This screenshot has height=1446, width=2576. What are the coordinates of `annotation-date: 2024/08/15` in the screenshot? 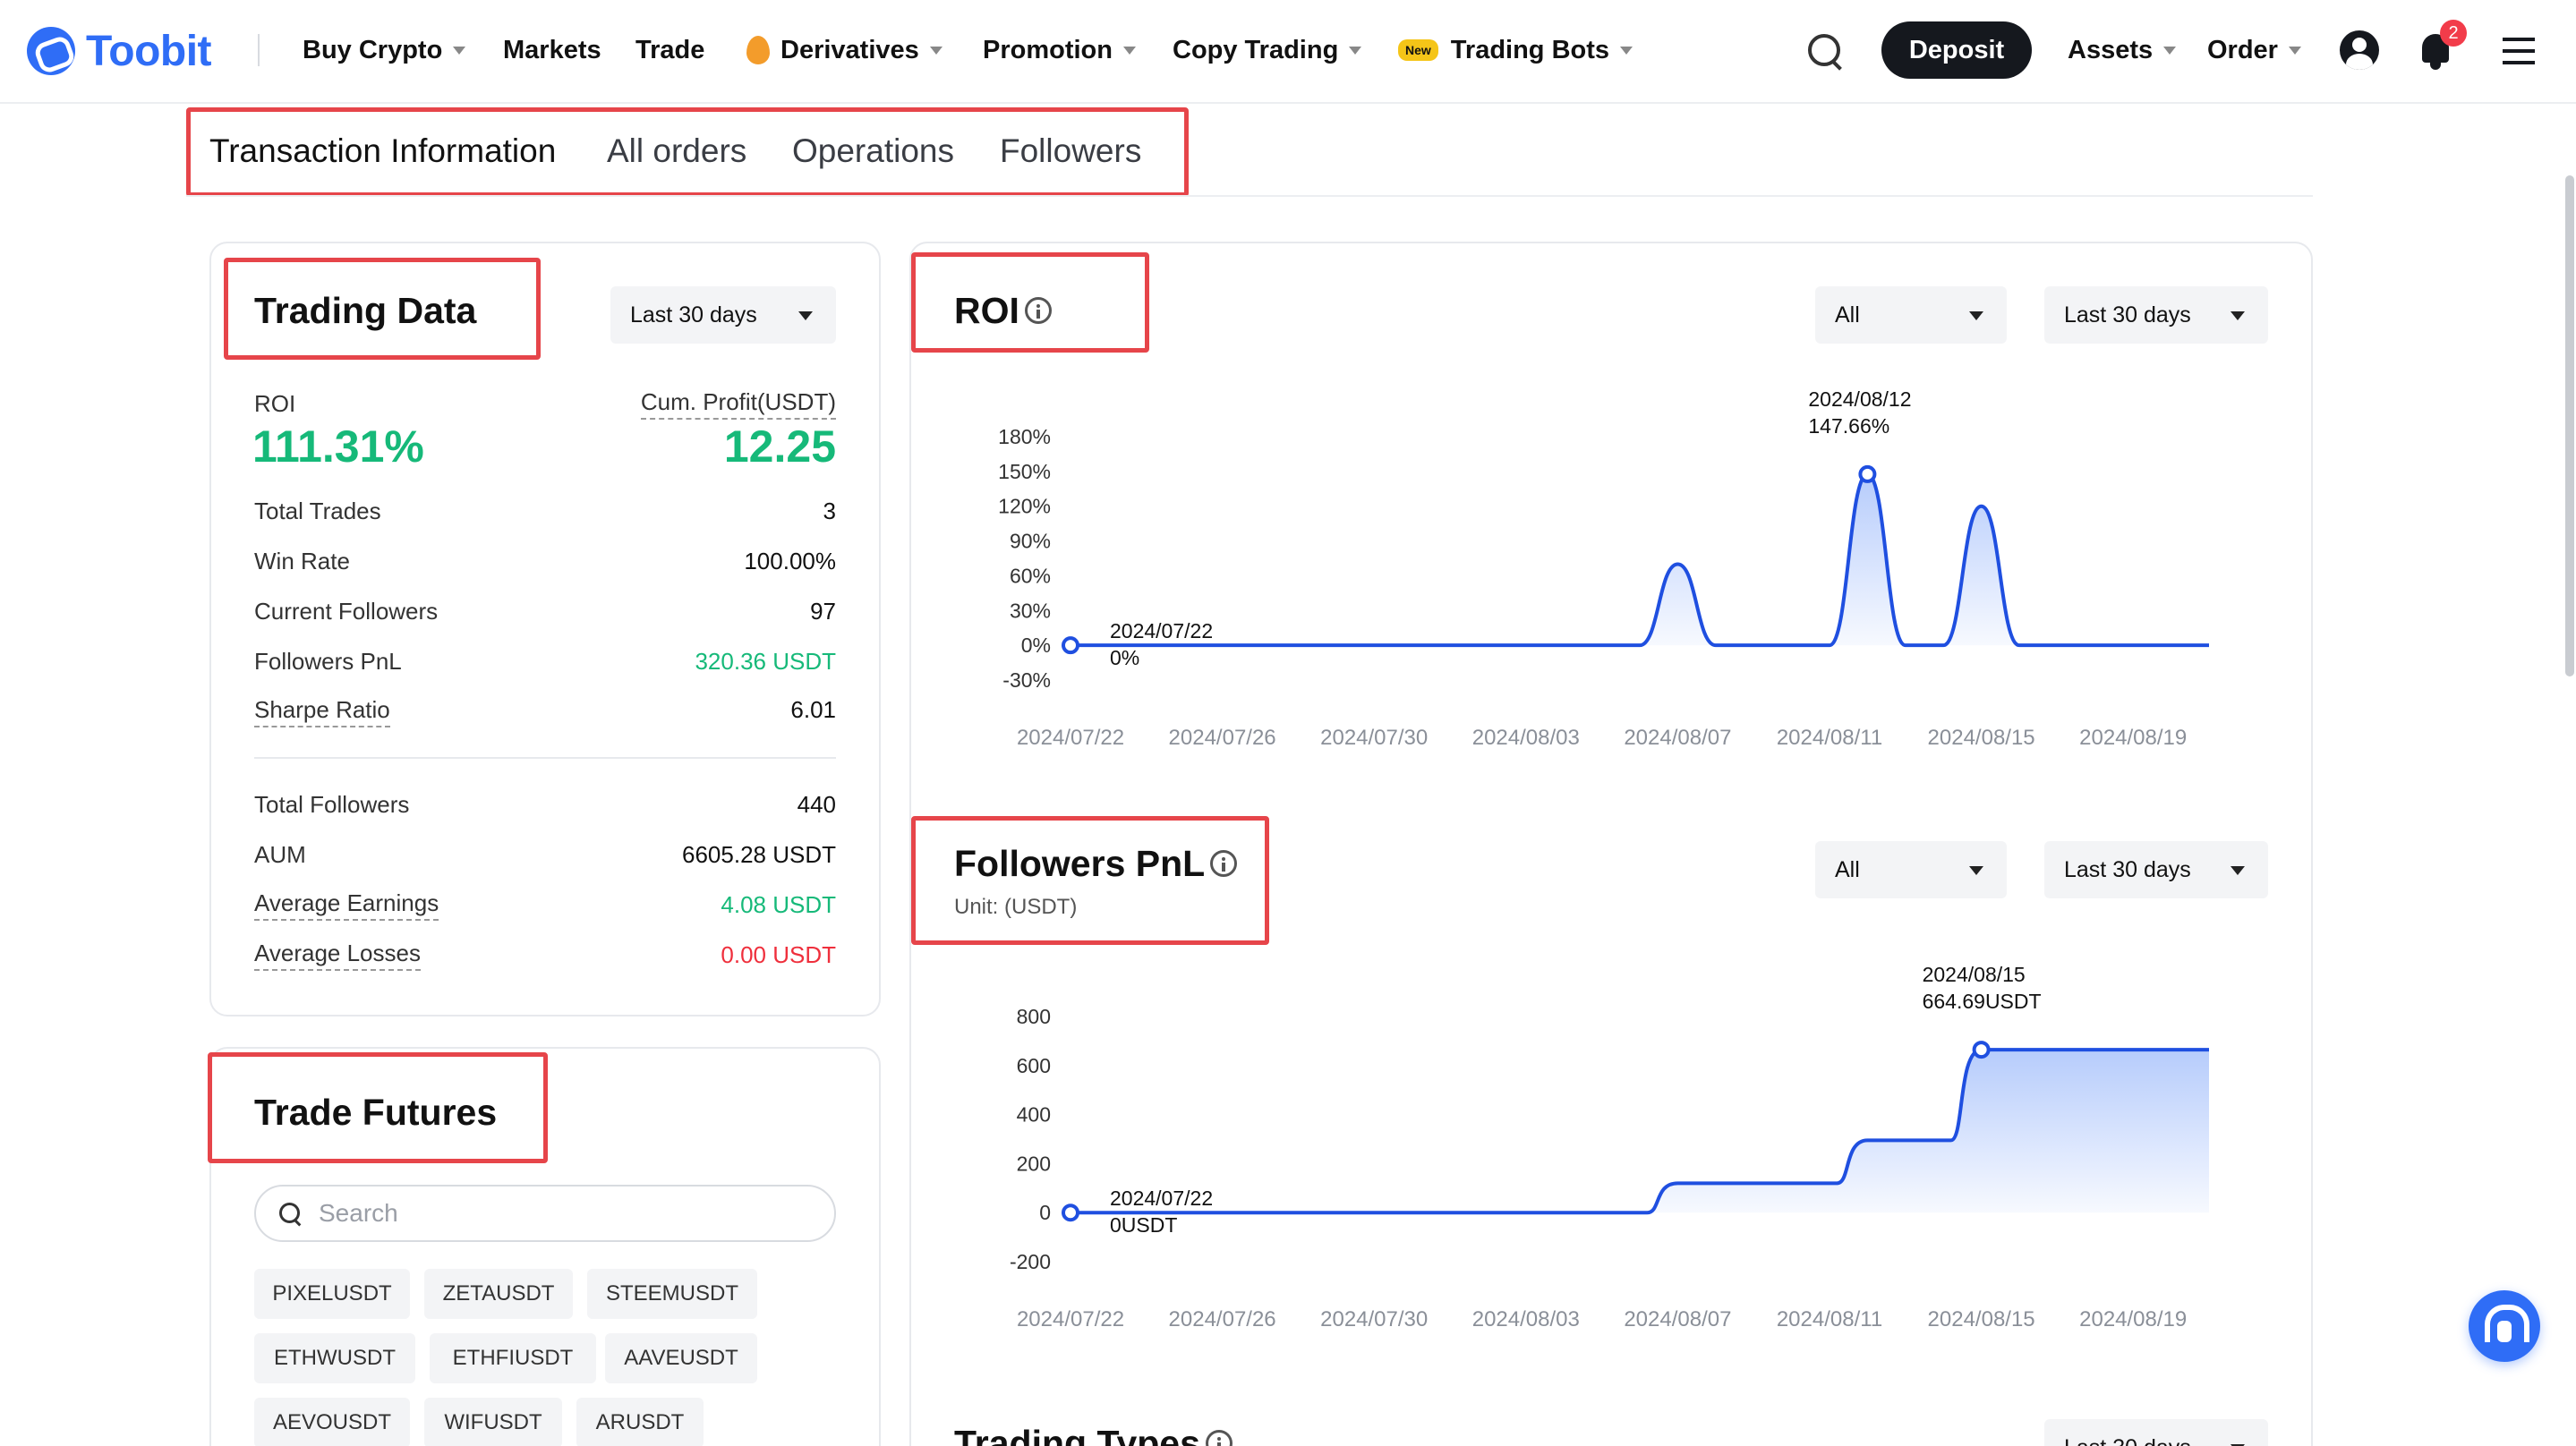 It's located at (1974, 974).